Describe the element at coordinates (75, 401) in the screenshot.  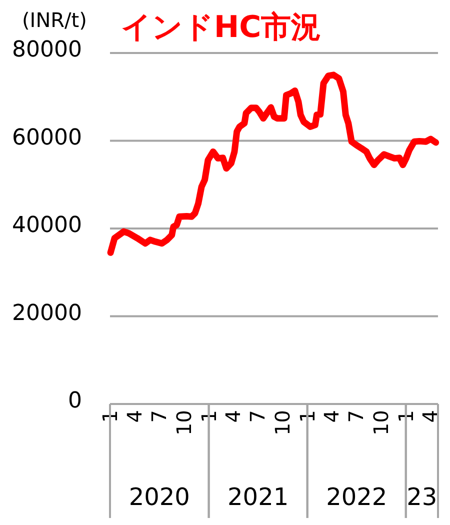
I see `ytick-label: 0` at that location.